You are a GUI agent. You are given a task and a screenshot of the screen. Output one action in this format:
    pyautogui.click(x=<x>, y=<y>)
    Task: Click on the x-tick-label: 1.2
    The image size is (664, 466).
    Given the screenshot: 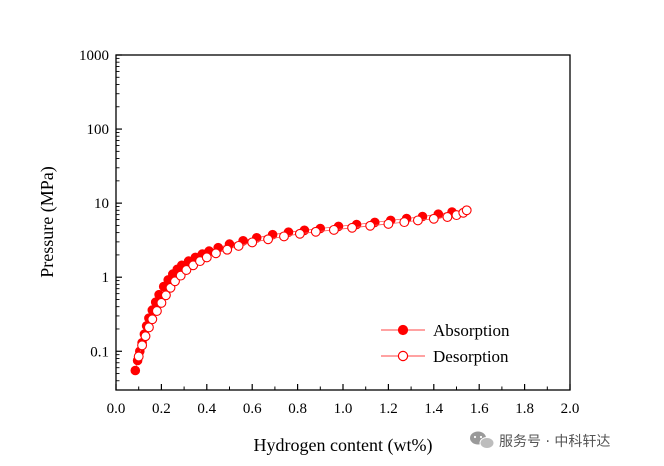 What is the action you would take?
    pyautogui.click(x=388, y=409)
    